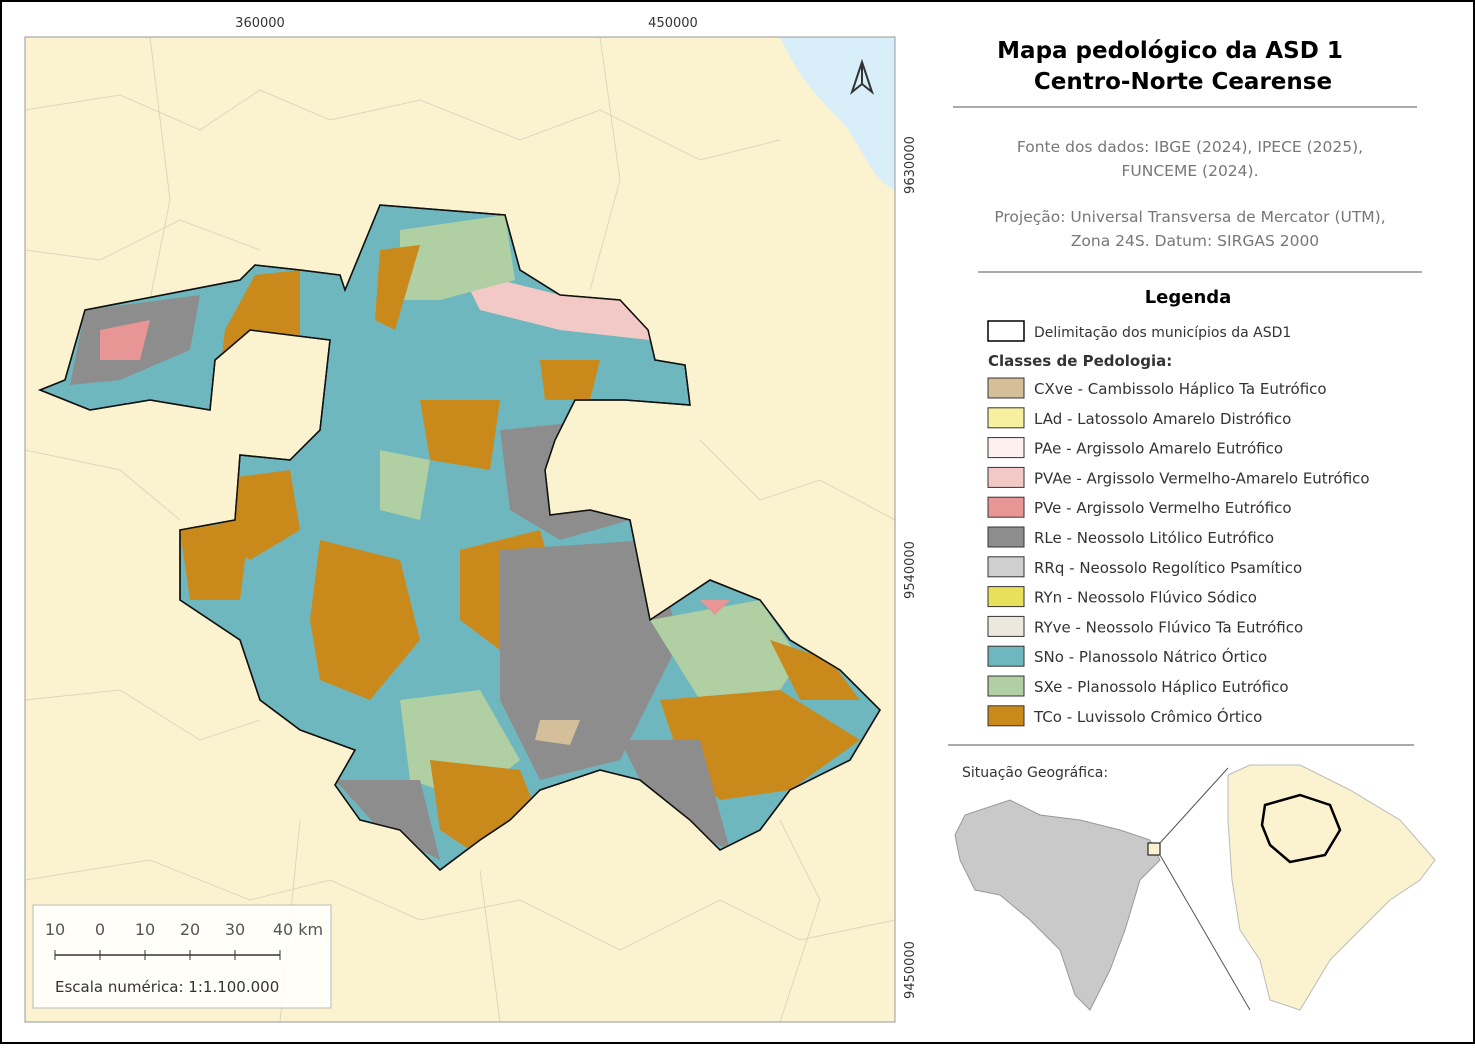 This screenshot has height=1048, width=1475. Describe the element at coordinates (1183, 82) in the screenshot. I see `title: Centro-Norte Cearense` at that location.